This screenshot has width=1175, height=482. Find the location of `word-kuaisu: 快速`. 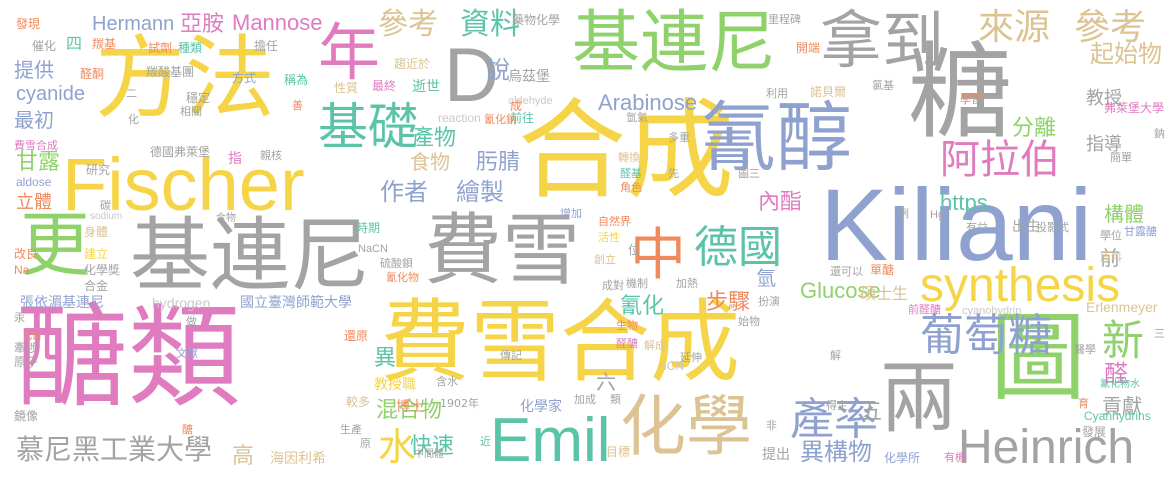

word-kuaisu: 快速 is located at coordinates (432, 446).